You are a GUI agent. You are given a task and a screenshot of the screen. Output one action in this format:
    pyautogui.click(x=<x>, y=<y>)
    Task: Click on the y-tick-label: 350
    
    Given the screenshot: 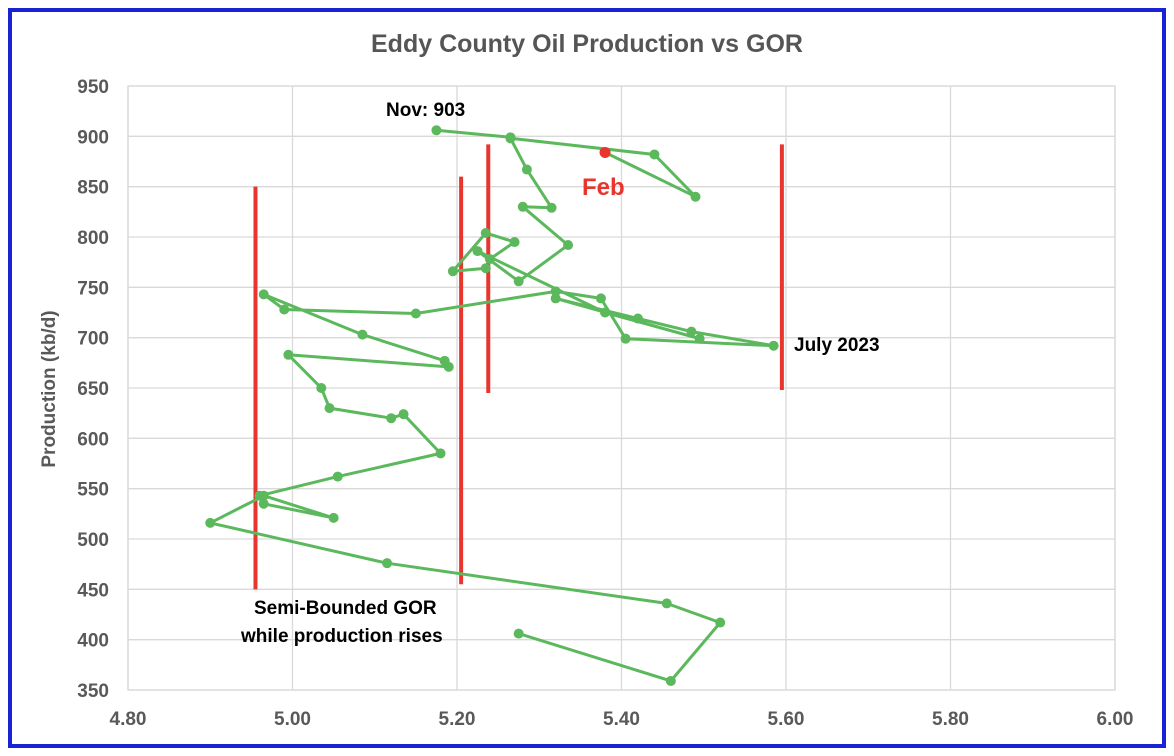 What is the action you would take?
    pyautogui.click(x=93, y=691)
    